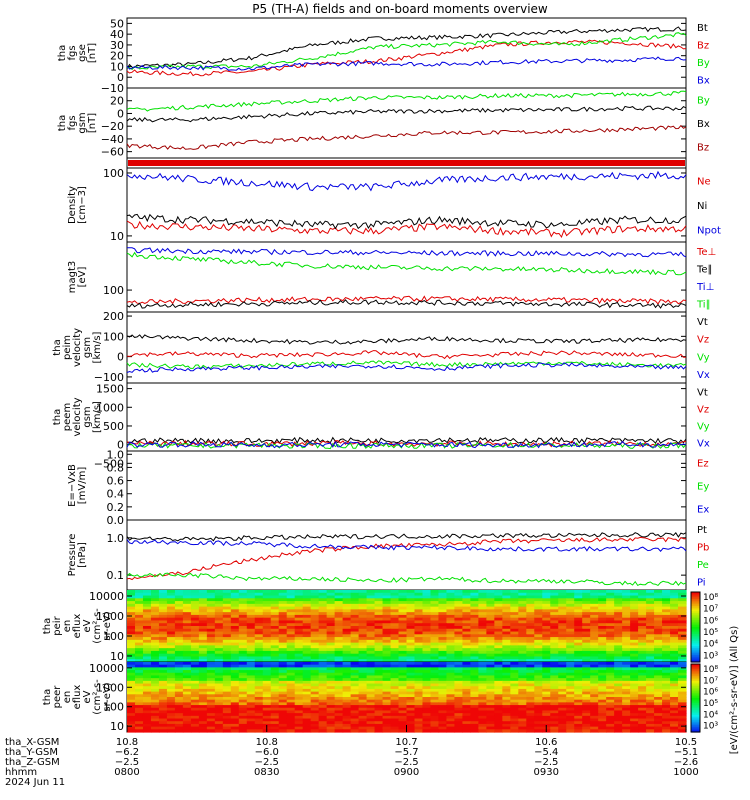 The image size is (750, 800). Describe the element at coordinates (702, 530) in the screenshot. I see `legend-Pt: Pt` at that location.